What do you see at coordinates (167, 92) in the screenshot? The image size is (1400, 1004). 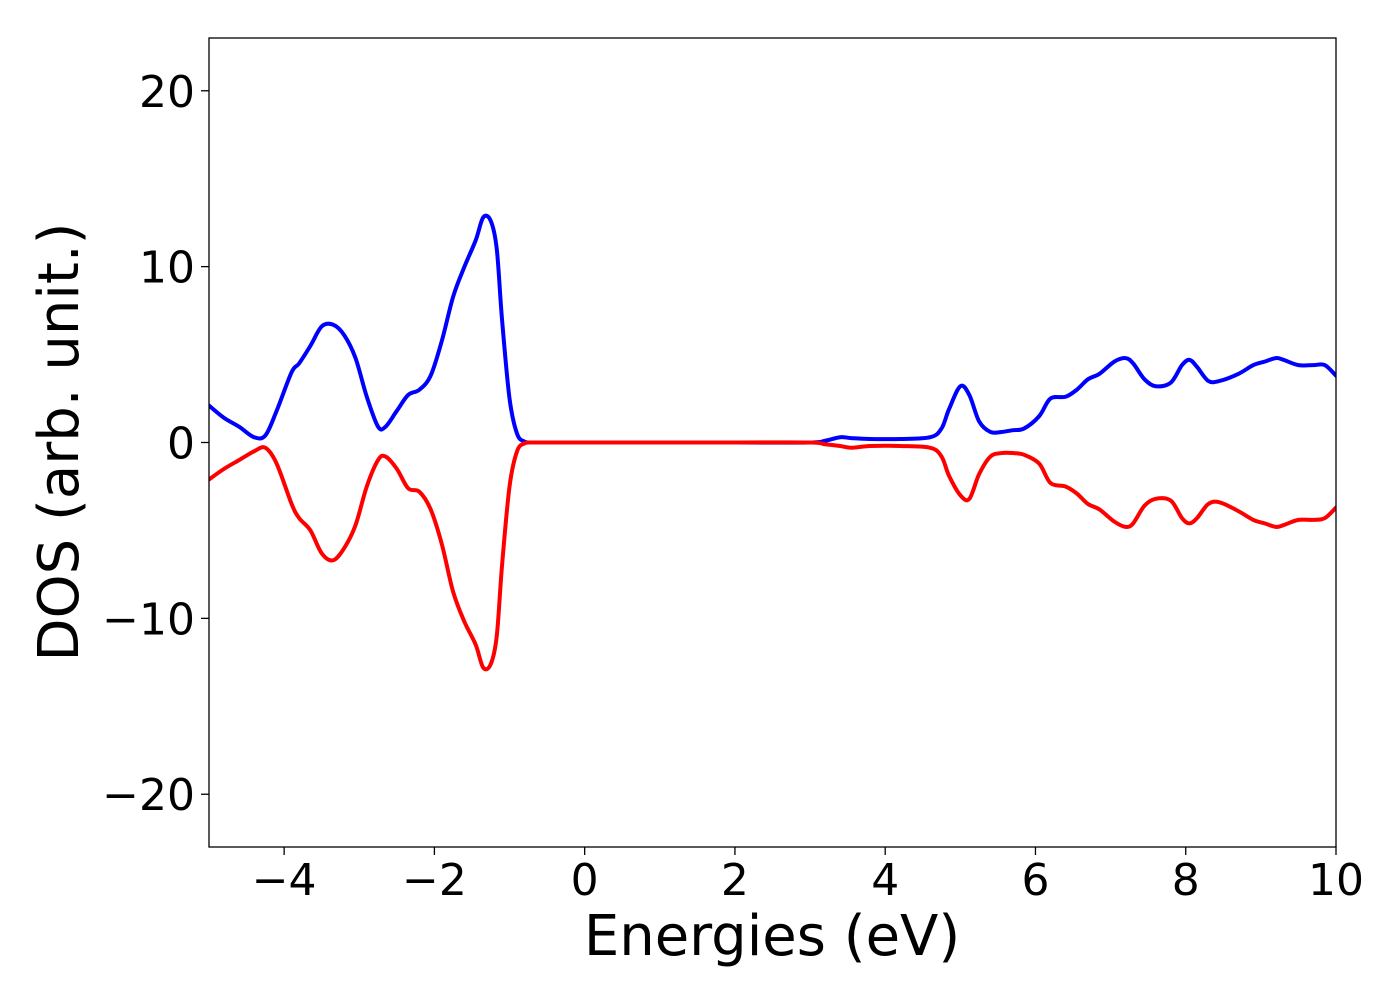 I see `y-tick-label: 20` at bounding box center [167, 92].